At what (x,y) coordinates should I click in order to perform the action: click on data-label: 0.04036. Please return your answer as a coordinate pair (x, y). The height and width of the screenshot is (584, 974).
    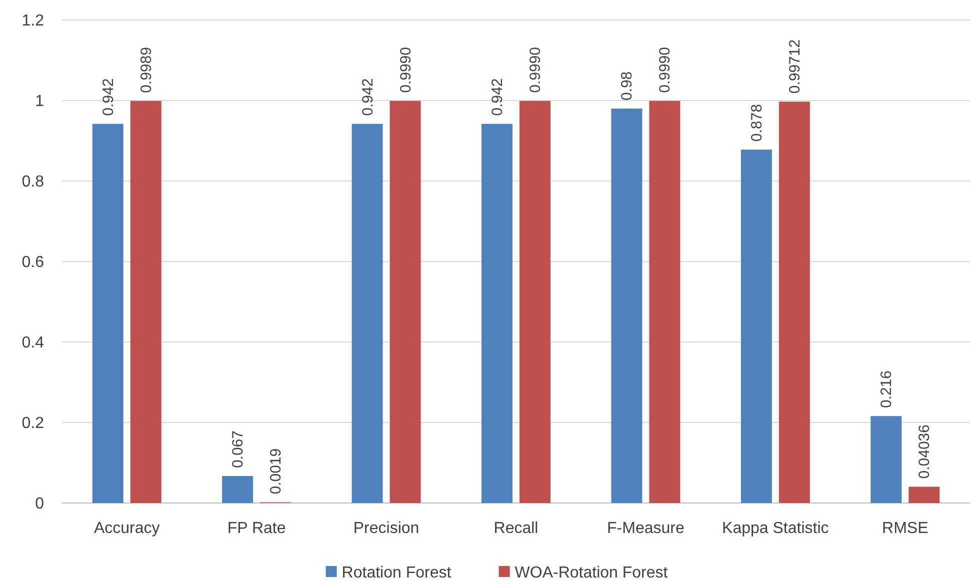
    Looking at the image, I should click on (925, 451).